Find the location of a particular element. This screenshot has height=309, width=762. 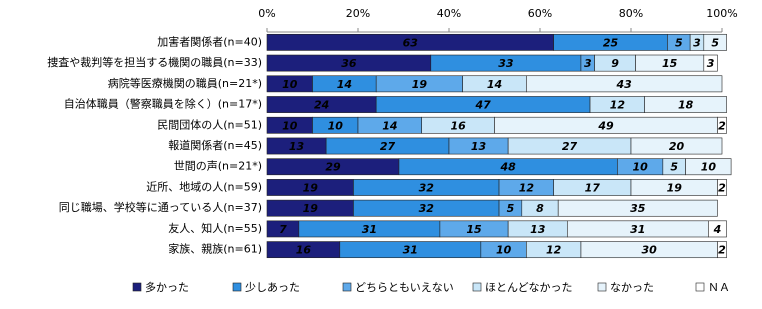

category-label: 病院等医療機関の職員(n=21*) is located at coordinates (185, 83).